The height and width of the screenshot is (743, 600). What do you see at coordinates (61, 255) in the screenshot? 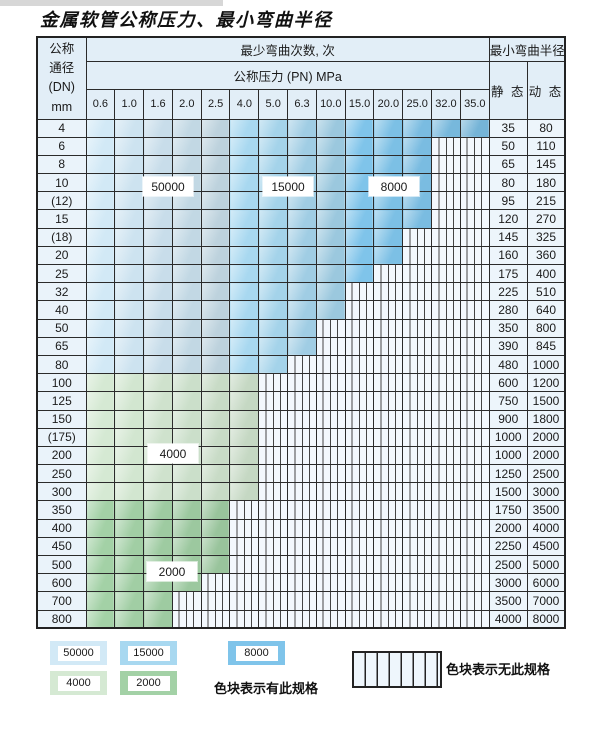
I see `dn-cell: 20` at bounding box center [61, 255].